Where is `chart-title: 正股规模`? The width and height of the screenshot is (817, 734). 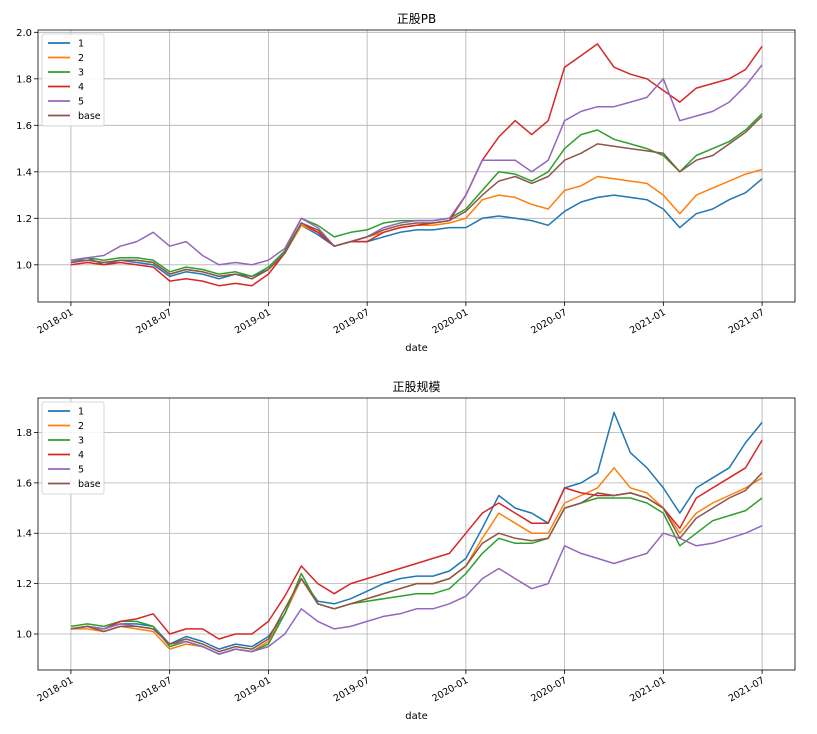 chart-title: 正股规模 is located at coordinates (416, 386).